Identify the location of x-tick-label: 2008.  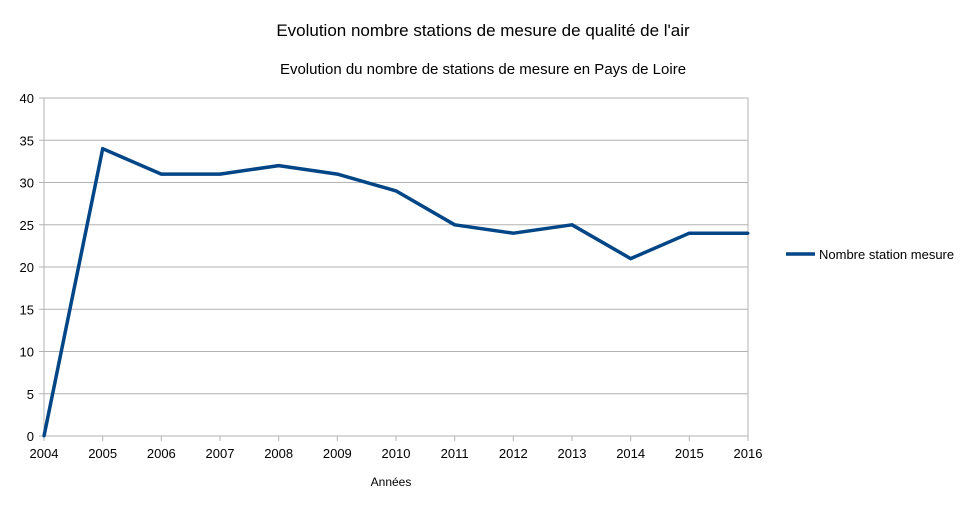
(278, 453).